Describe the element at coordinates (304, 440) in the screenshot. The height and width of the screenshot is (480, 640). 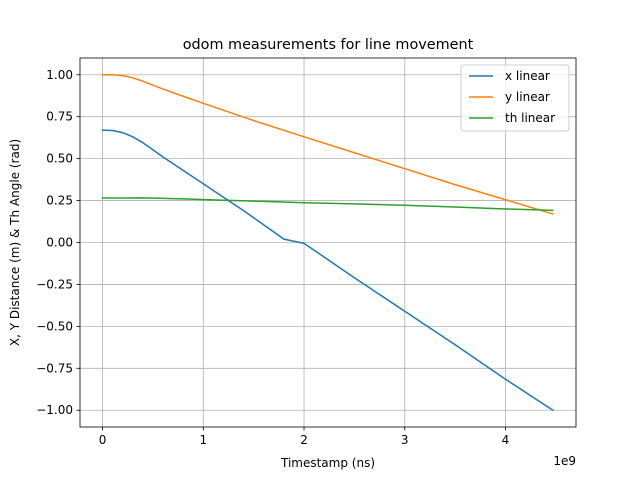
I see `x-tick-label: 2` at that location.